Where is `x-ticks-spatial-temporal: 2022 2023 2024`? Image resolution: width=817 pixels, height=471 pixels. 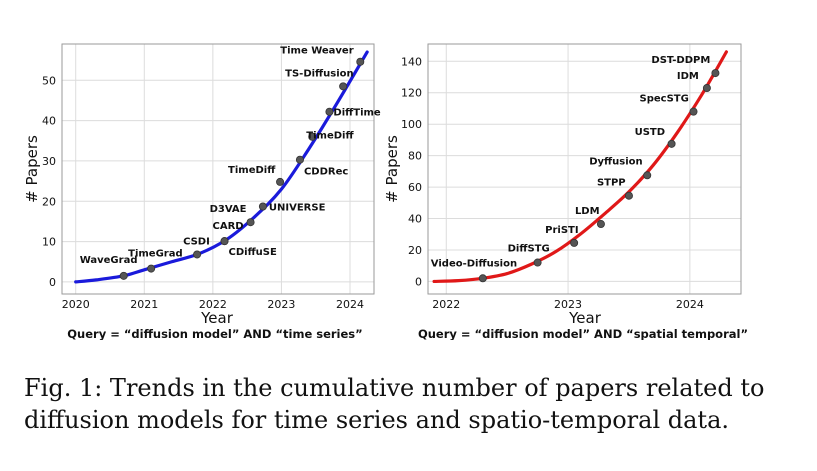
x-ticks-spatial-temporal: 2022 2023 2024 is located at coordinates (568, 304).